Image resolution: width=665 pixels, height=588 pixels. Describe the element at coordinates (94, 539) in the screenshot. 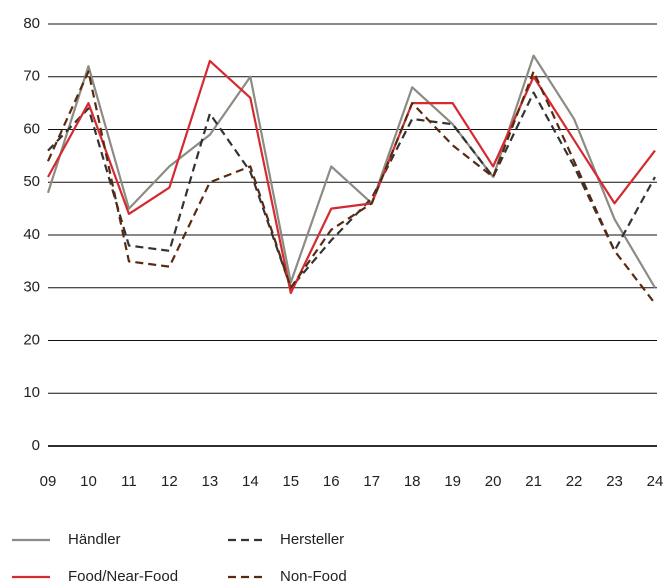

I see `legend-label: Händler` at that location.